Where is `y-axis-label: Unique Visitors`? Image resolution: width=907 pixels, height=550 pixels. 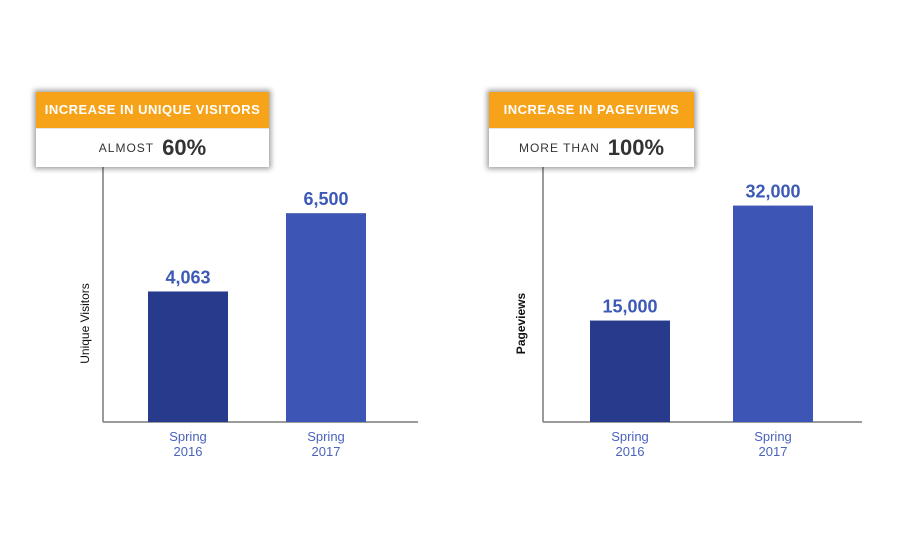 y-axis-label: Unique Visitors is located at coordinates (85, 323).